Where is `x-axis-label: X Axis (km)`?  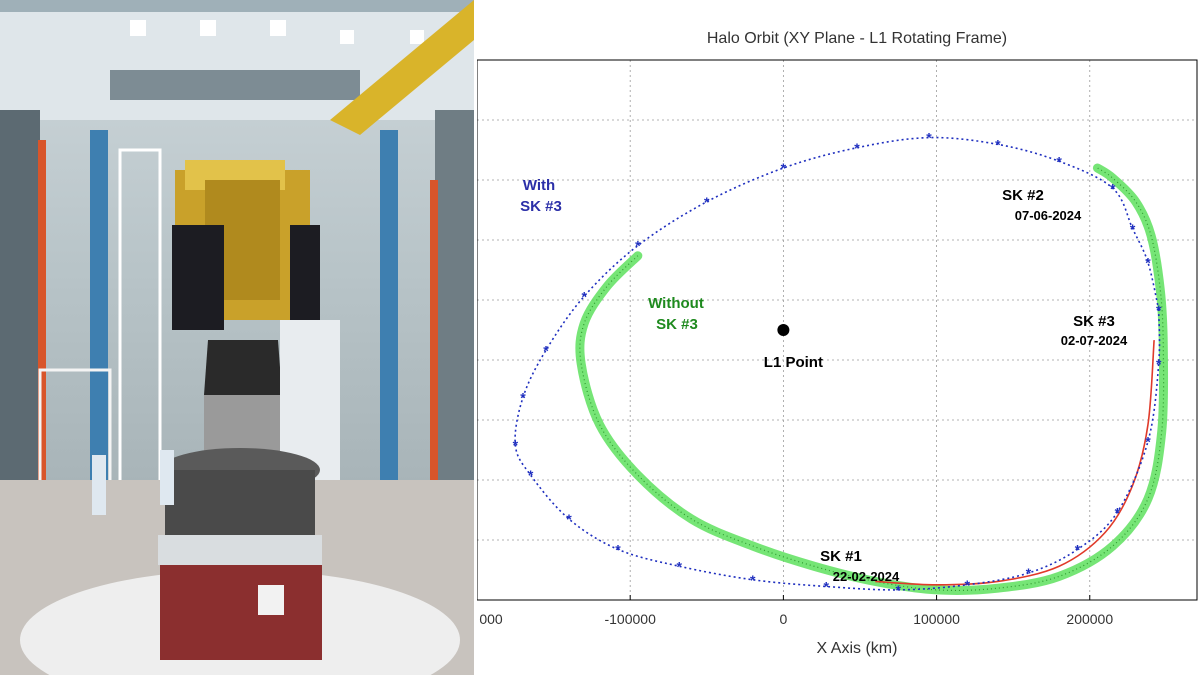 x-axis-label: X Axis (km) is located at coordinates (857, 648).